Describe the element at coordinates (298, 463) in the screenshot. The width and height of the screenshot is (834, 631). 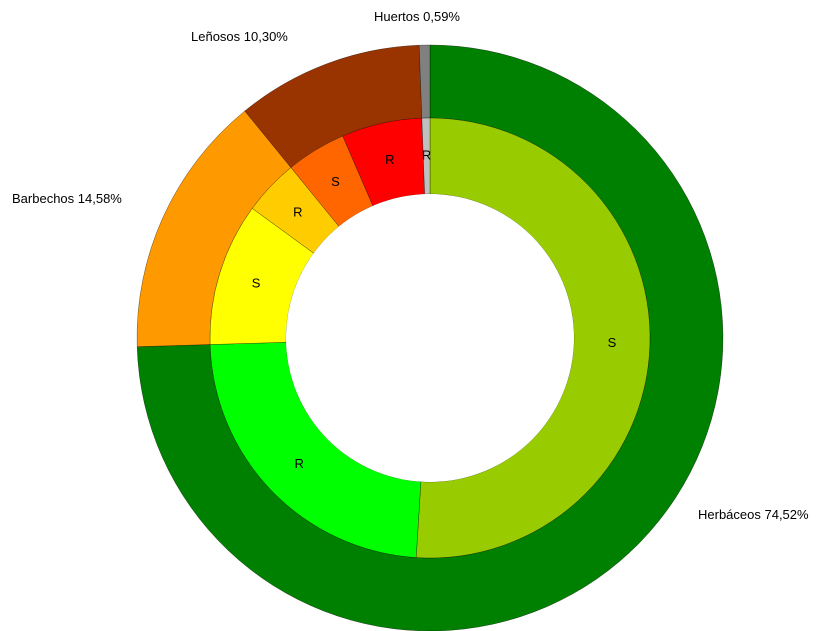
I see `inner-slice-label-1: R` at that location.